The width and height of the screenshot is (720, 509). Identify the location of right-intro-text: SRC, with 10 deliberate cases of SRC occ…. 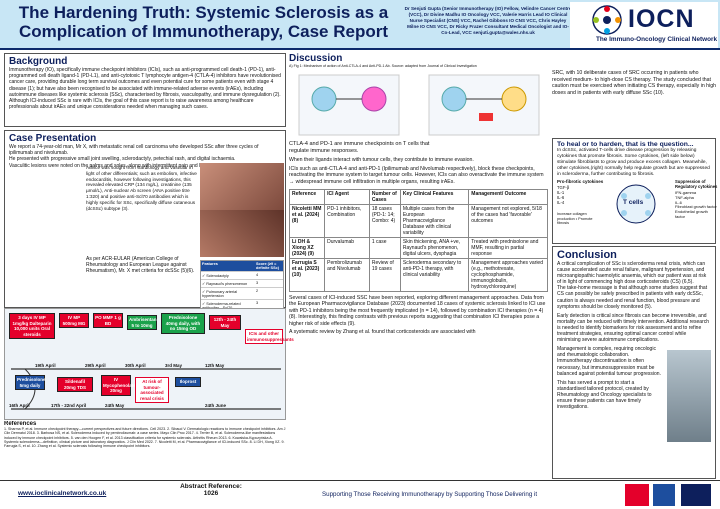
(634, 83).